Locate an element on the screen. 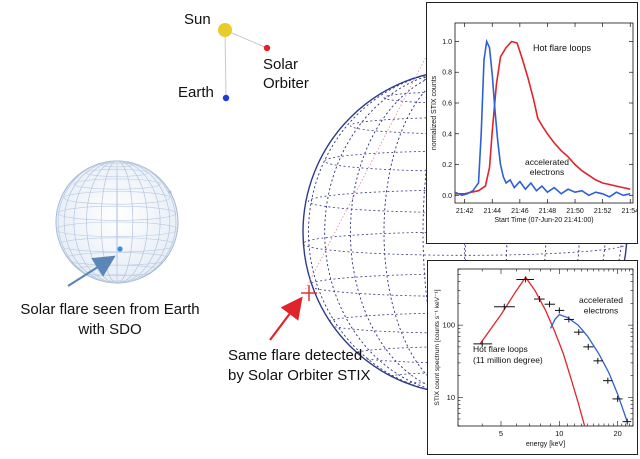 Image resolution: width=640 pixels, height=459 pixels. sdo-caption: Solar flare seen from Earth with SDO is located at coordinates (110, 319).